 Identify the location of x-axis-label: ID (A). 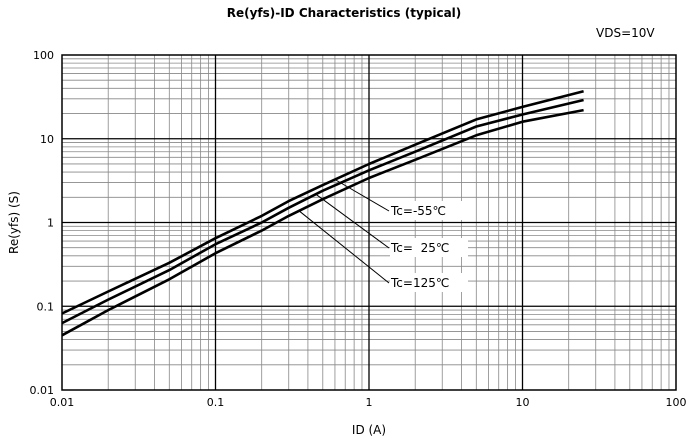
(369, 430).